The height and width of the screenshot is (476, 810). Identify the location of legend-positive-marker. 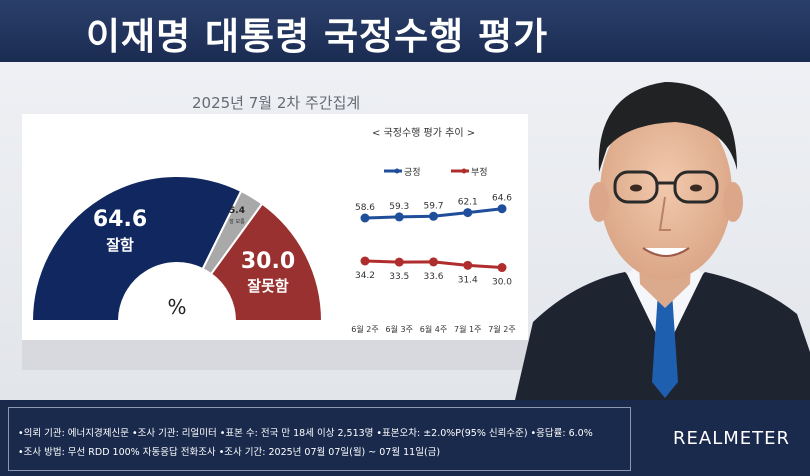
(397, 171).